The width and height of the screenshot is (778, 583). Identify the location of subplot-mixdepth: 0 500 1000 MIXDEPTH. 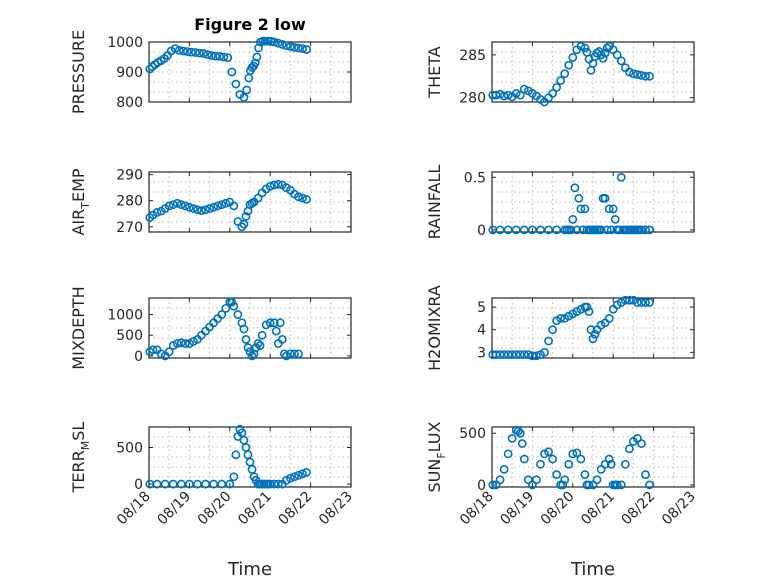
(210, 328).